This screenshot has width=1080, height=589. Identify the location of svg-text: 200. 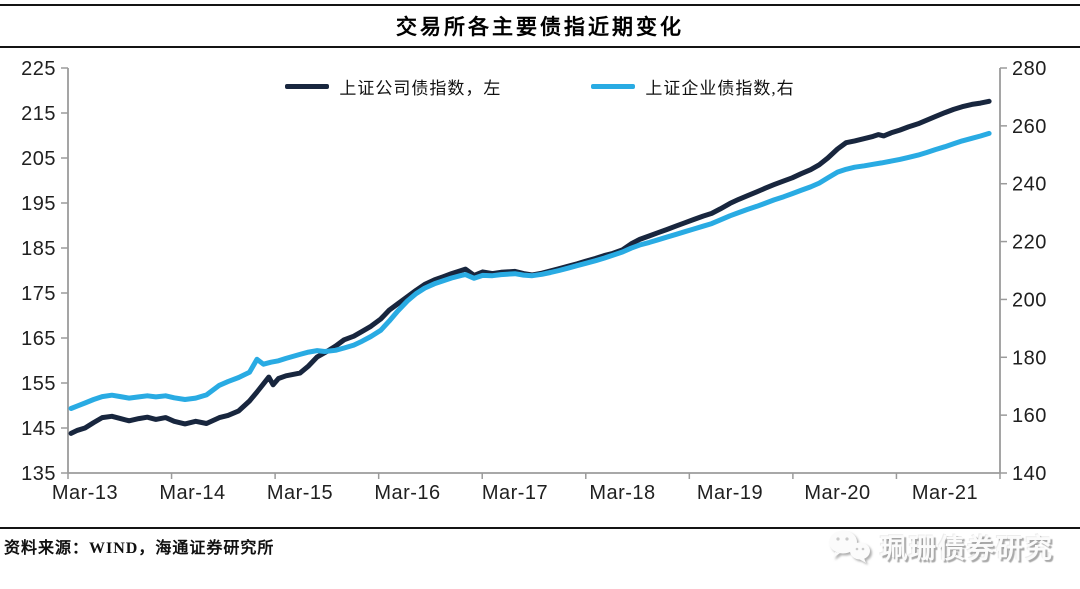
(1029, 300).